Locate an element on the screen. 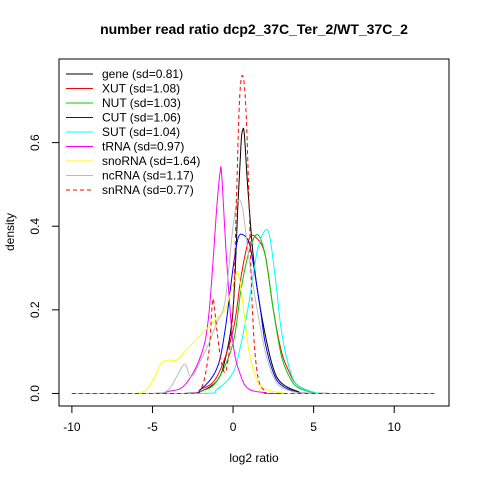  legend-label-gene: gene (sd=0.81) is located at coordinates (142, 74).